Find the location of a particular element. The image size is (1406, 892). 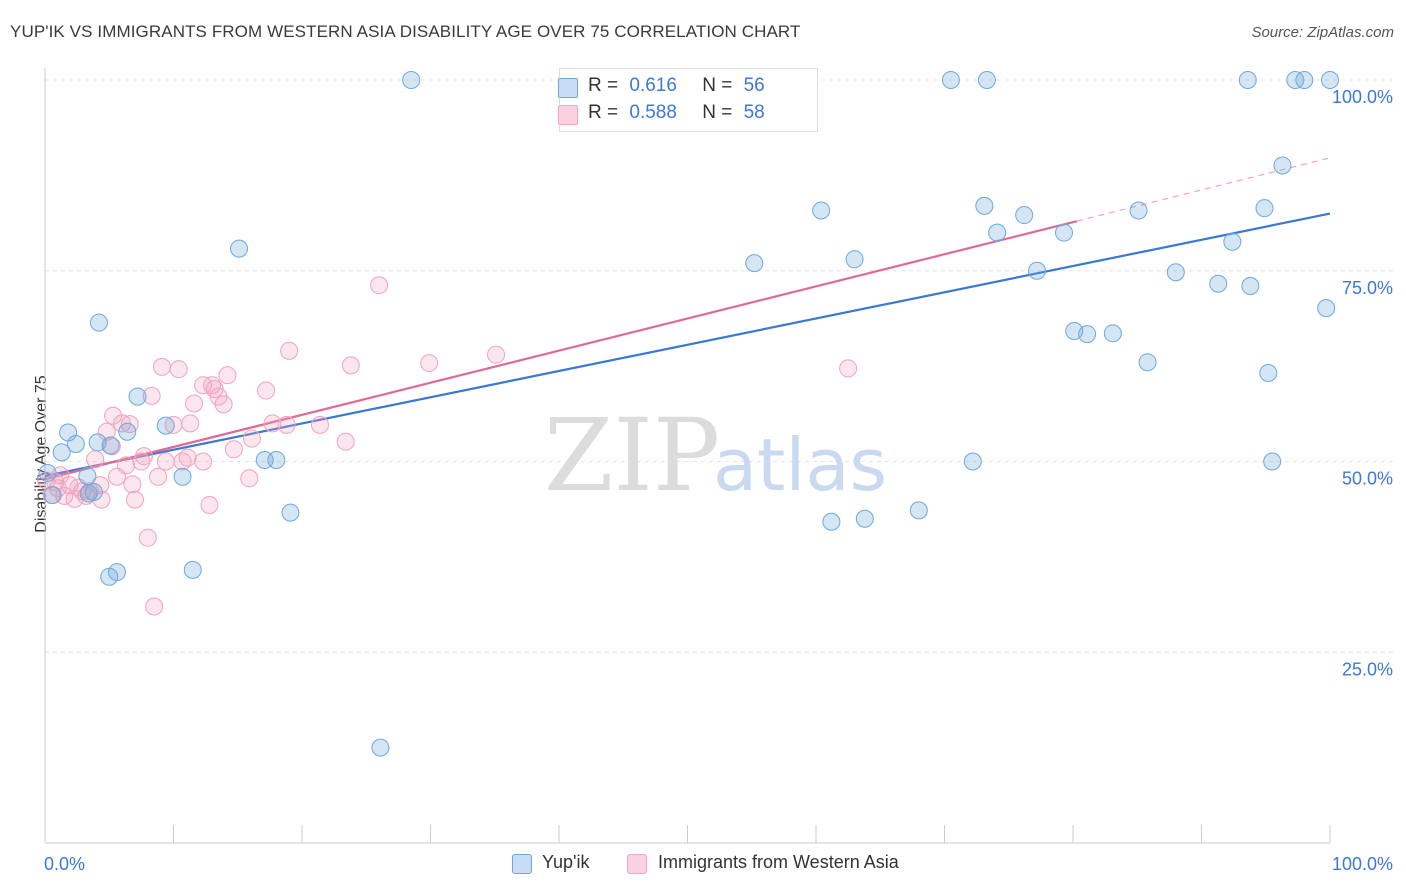

y-tick-label: 75.0% is located at coordinates (1367, 288).